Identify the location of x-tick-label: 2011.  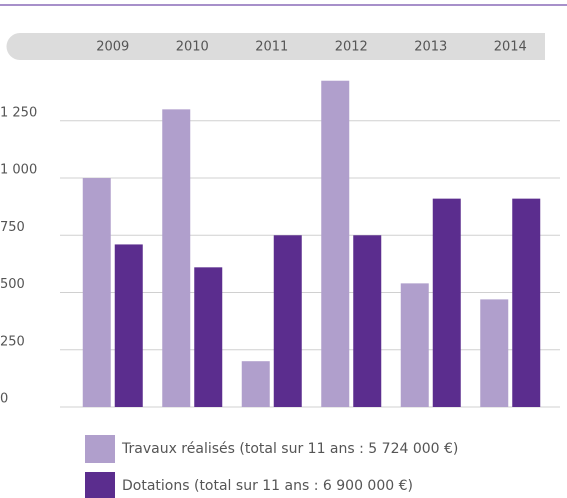
(271, 47).